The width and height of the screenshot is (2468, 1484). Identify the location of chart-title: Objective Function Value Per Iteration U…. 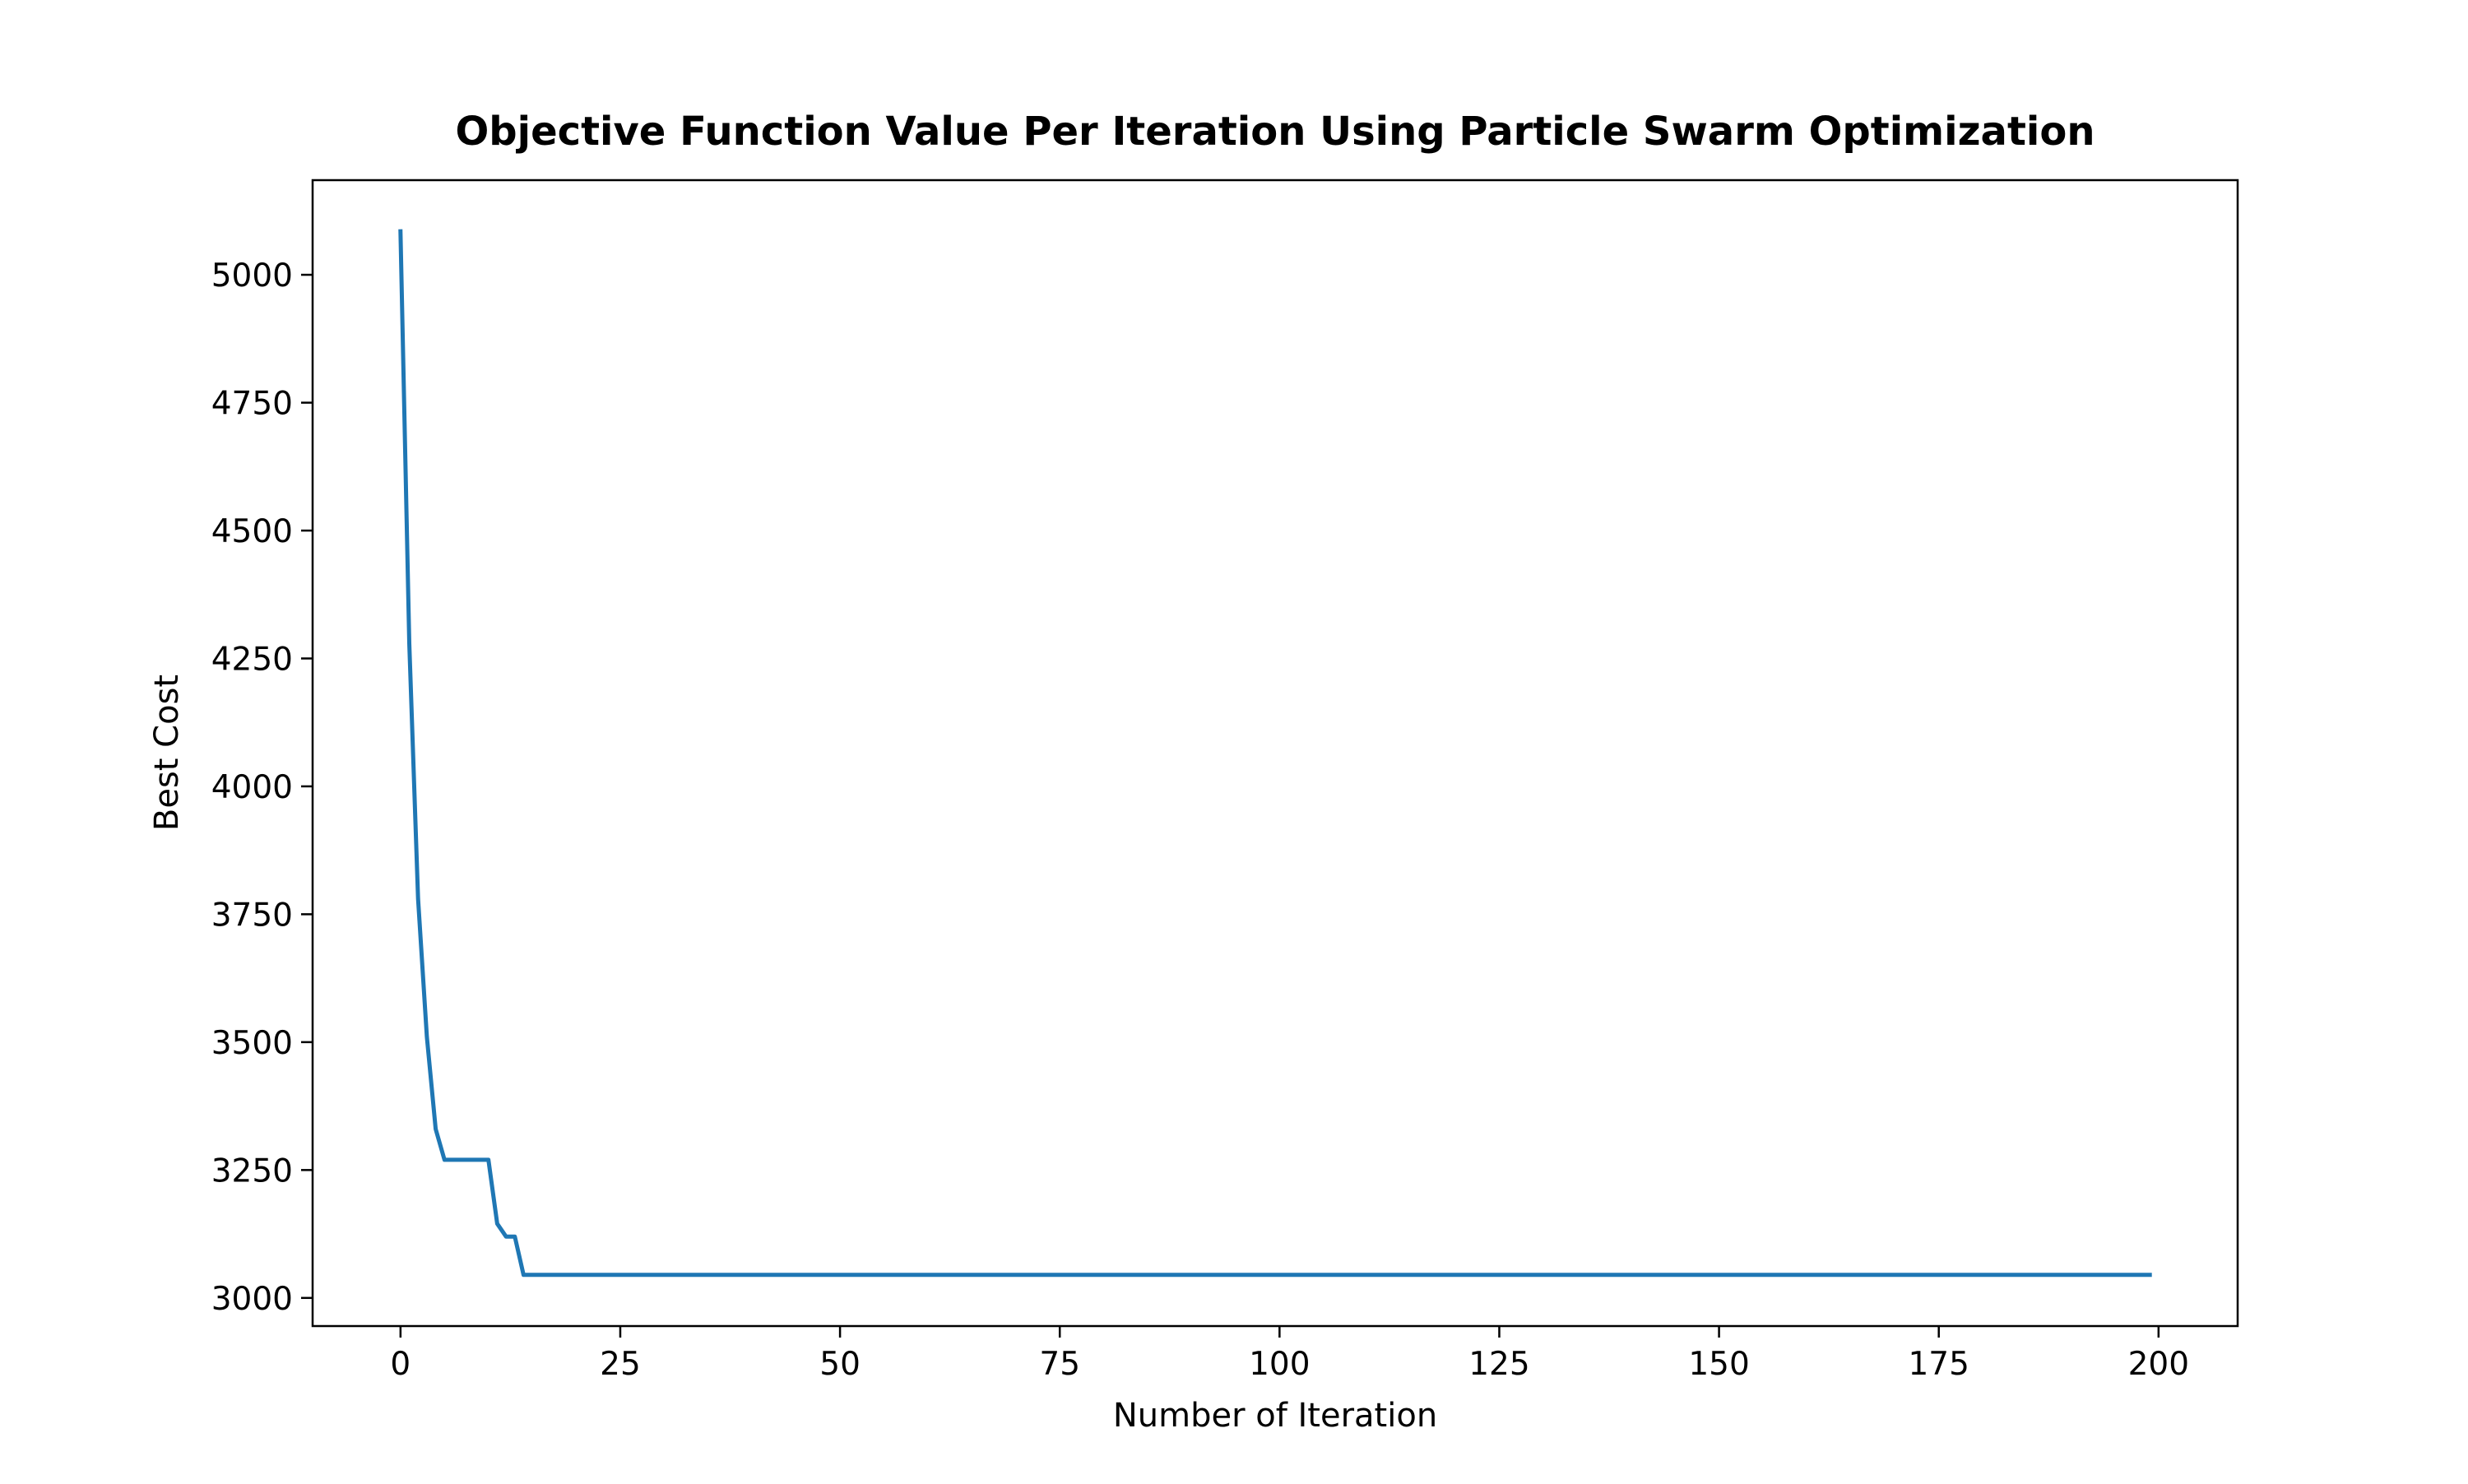
(1275, 132).